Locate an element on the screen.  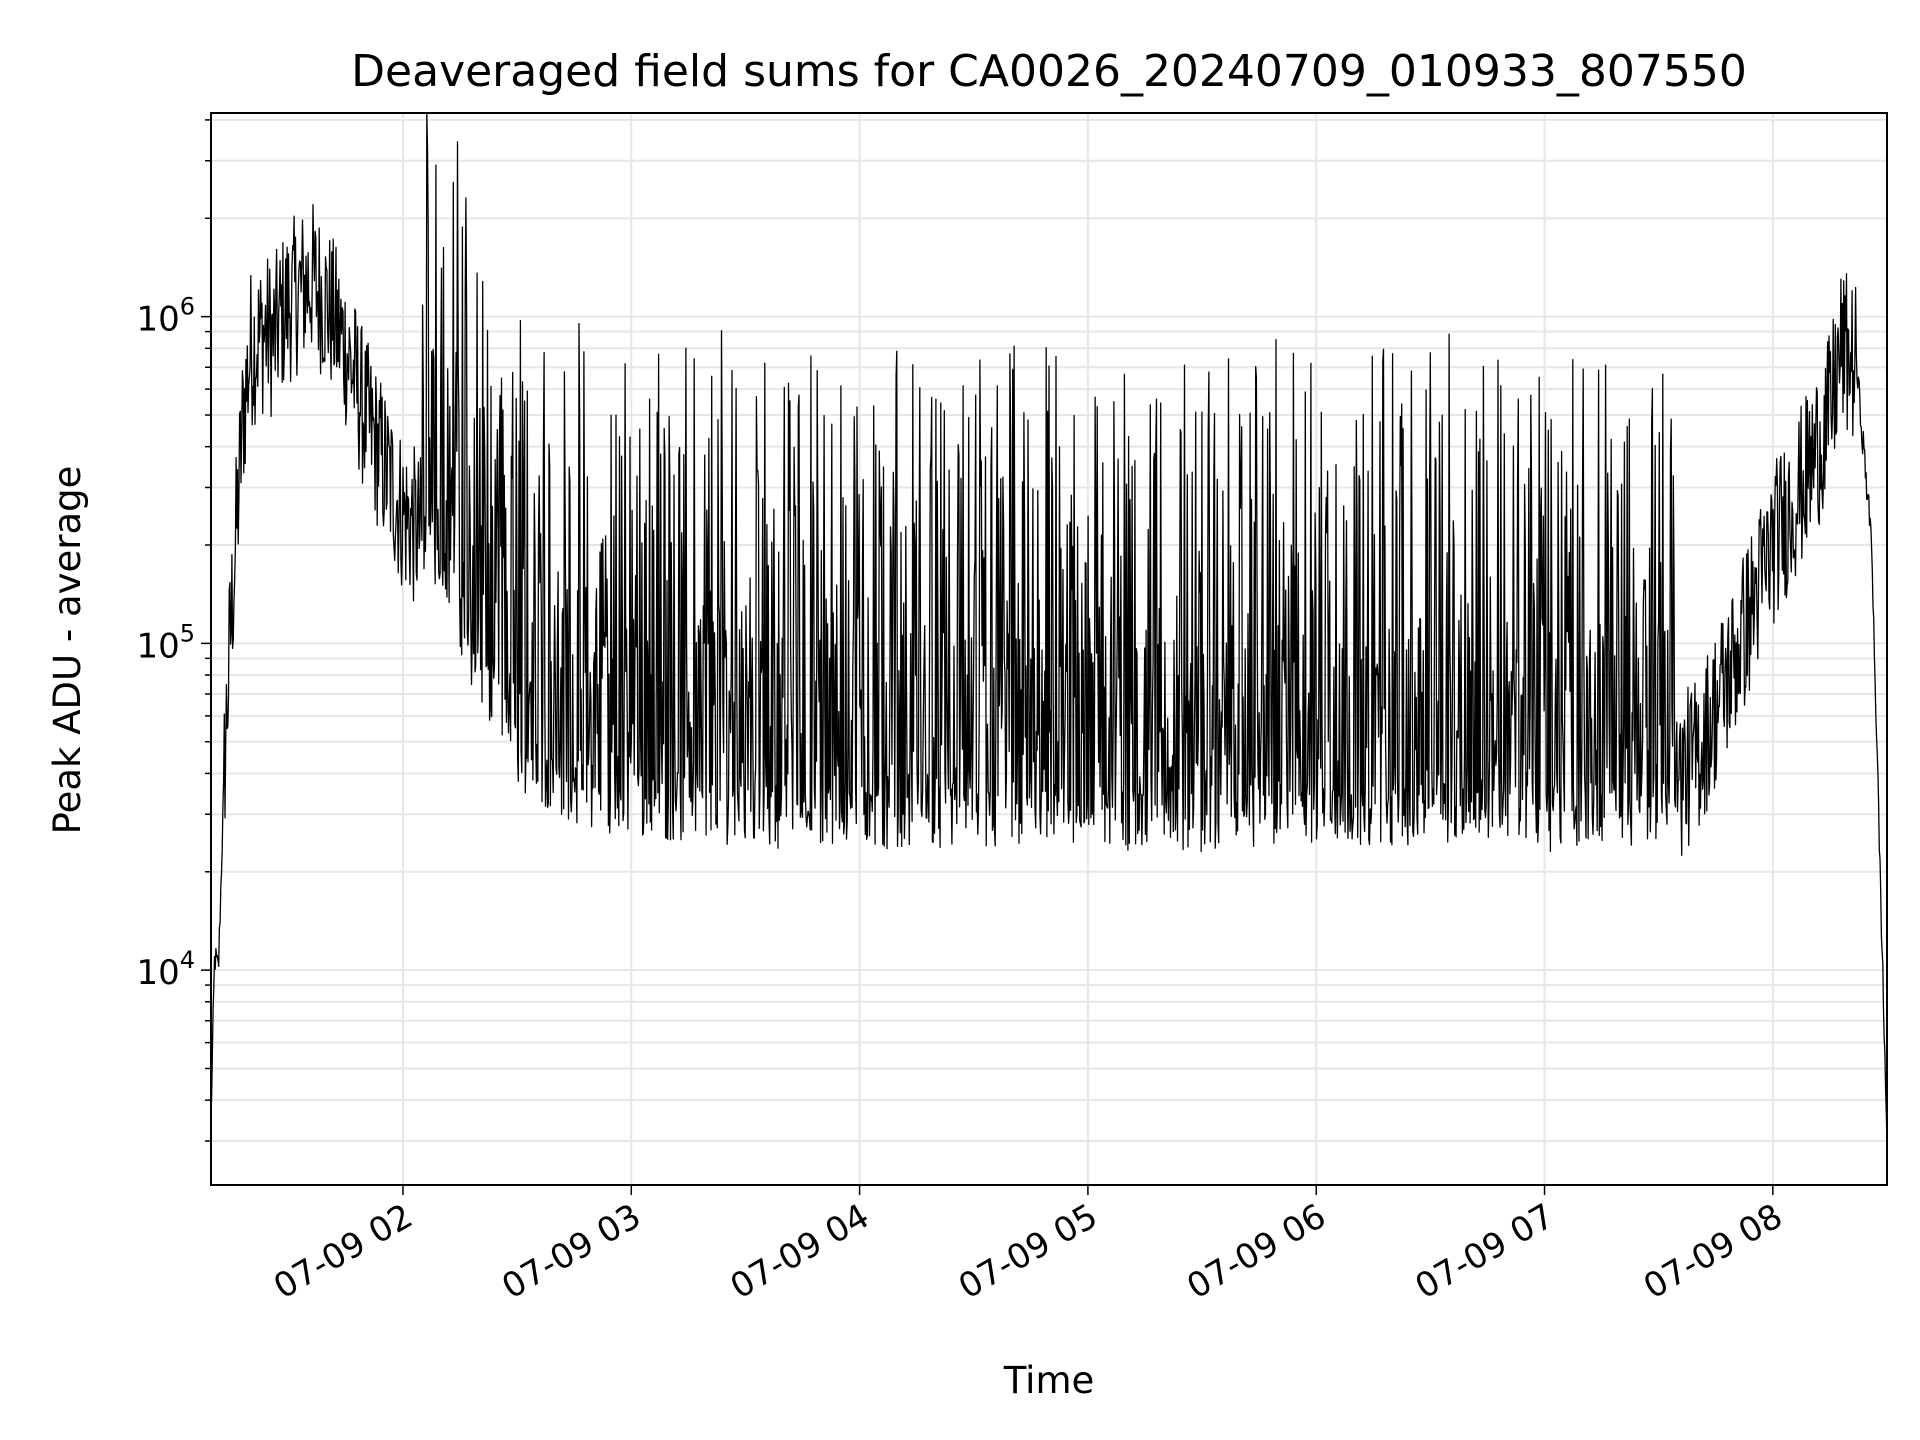
y-axis-label: Peak ADU - average is located at coordinates (67, 650).